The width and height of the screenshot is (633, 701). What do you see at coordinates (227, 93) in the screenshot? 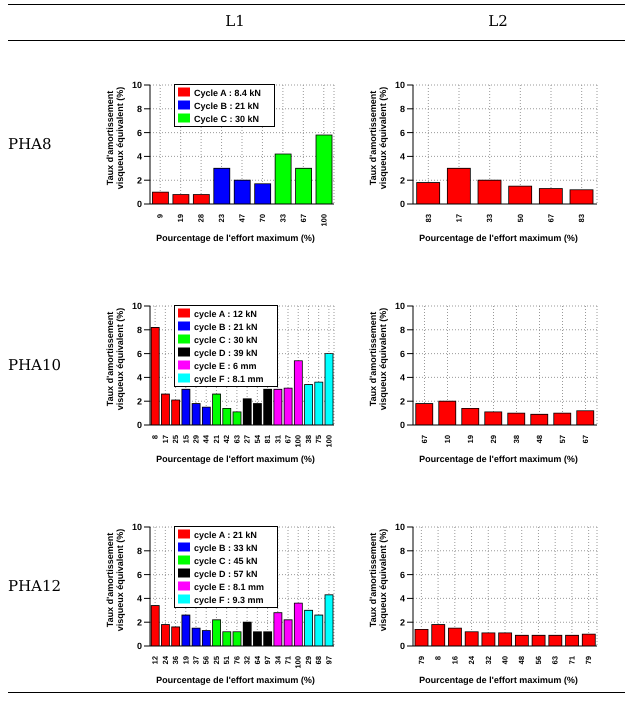
I see `legend-label: Cycle A : 8.4 kN` at bounding box center [227, 93].